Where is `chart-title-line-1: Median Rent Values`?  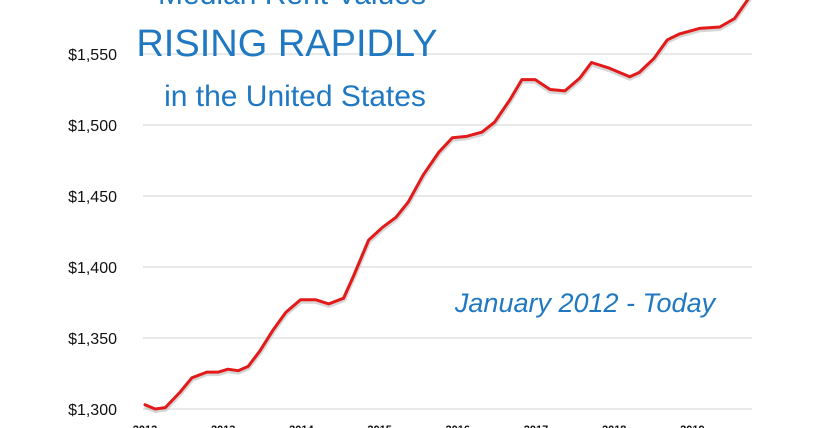
chart-title-line-1: Median Rent Values is located at coordinates (292, 5).